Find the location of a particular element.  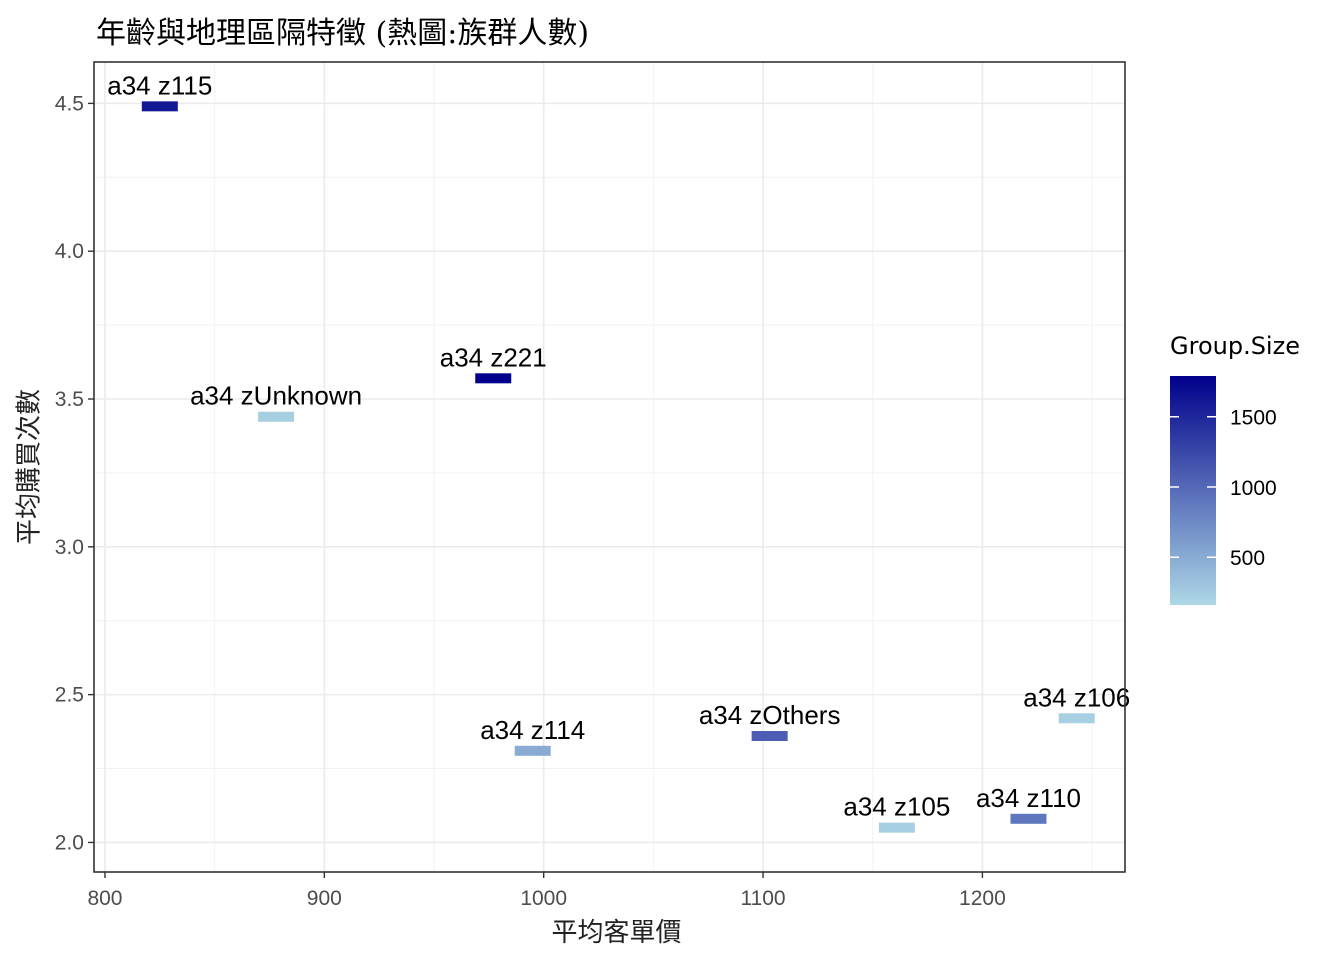

x-tick-label: 1200 is located at coordinates (982, 898).